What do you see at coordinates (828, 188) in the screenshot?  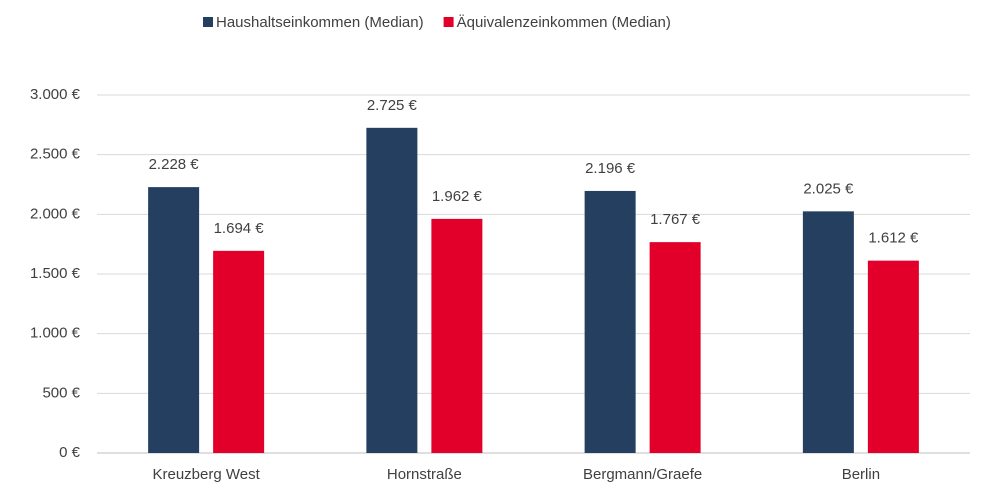 I see `data-label: 2.025 €` at bounding box center [828, 188].